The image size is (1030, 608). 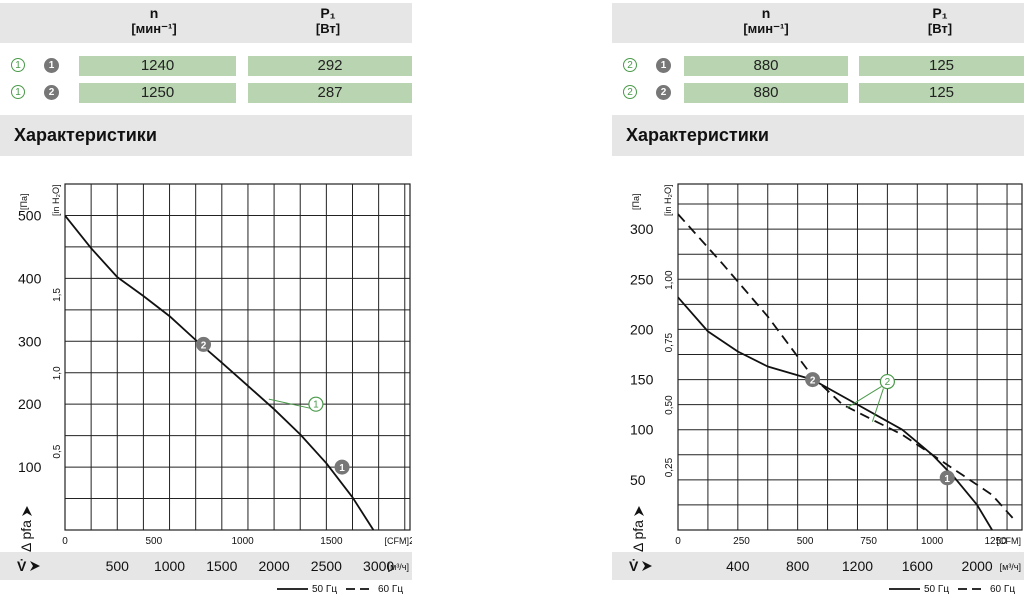 I want to click on x-unit-m3h: [м³/ч], so click(x=398, y=567).